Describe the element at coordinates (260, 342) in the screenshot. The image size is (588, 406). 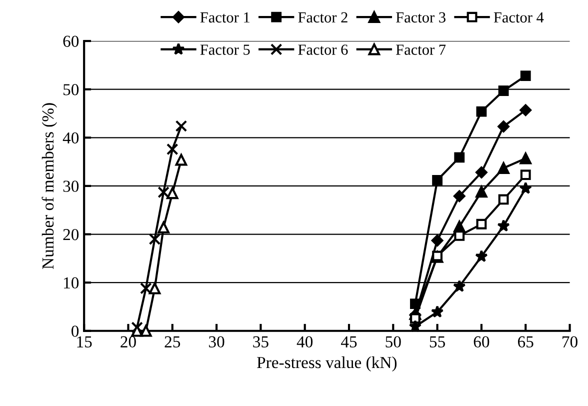
I see `x-tick-label: 35` at that location.